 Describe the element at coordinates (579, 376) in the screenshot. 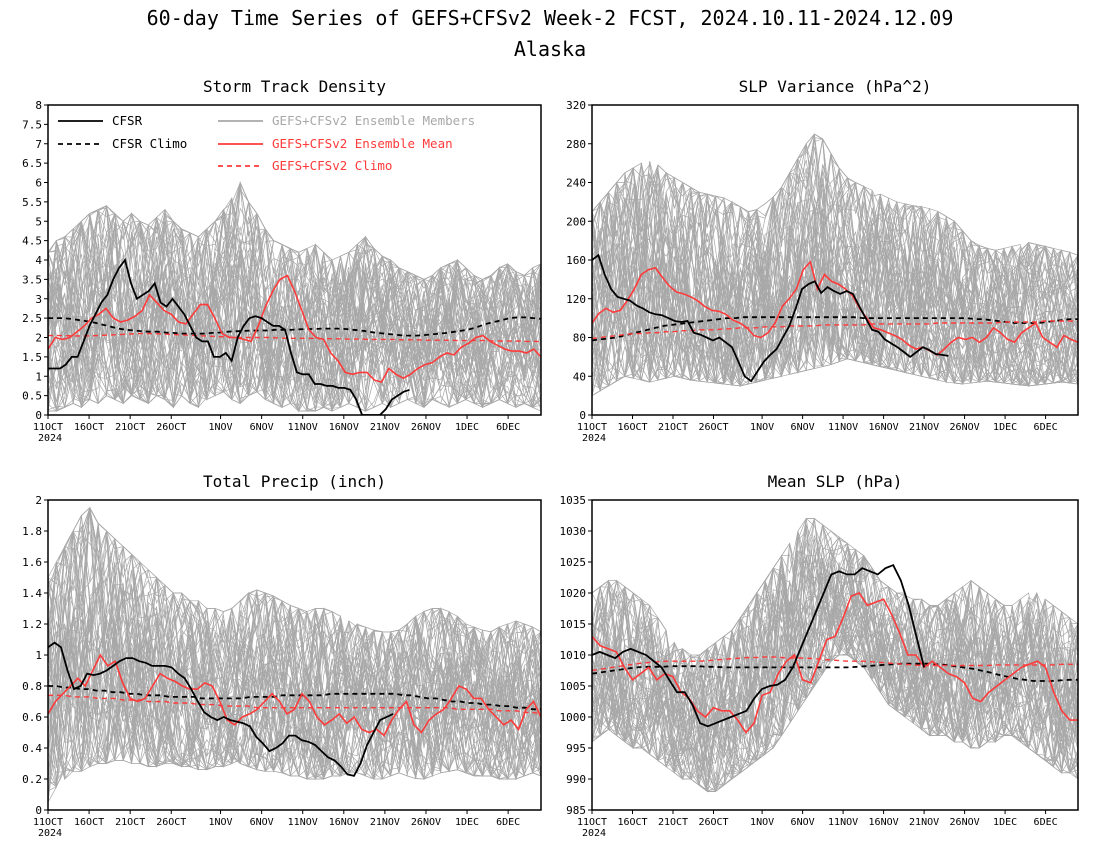

I see `y-tick-label: 40` at that location.